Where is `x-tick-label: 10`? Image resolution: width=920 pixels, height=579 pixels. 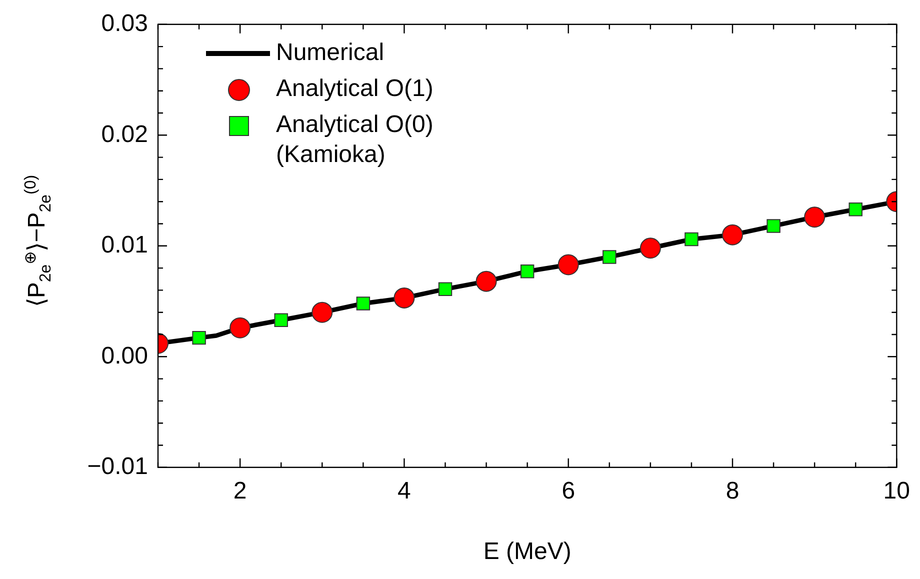 x-tick-label: 10 is located at coordinates (896, 490).